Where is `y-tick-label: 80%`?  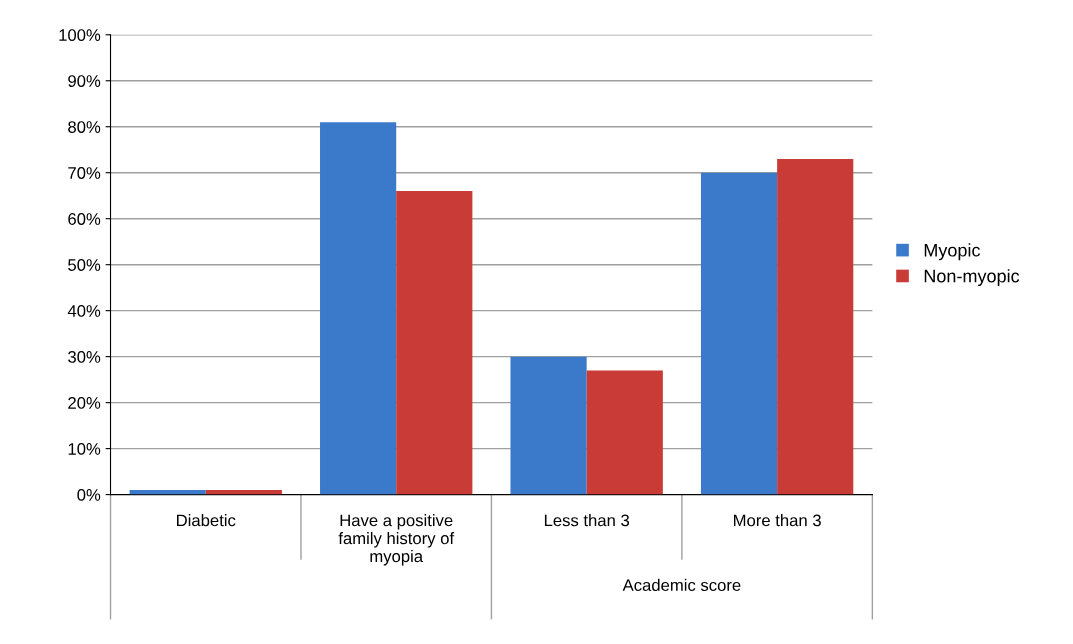
y-tick-label: 80% is located at coordinates (84, 127).